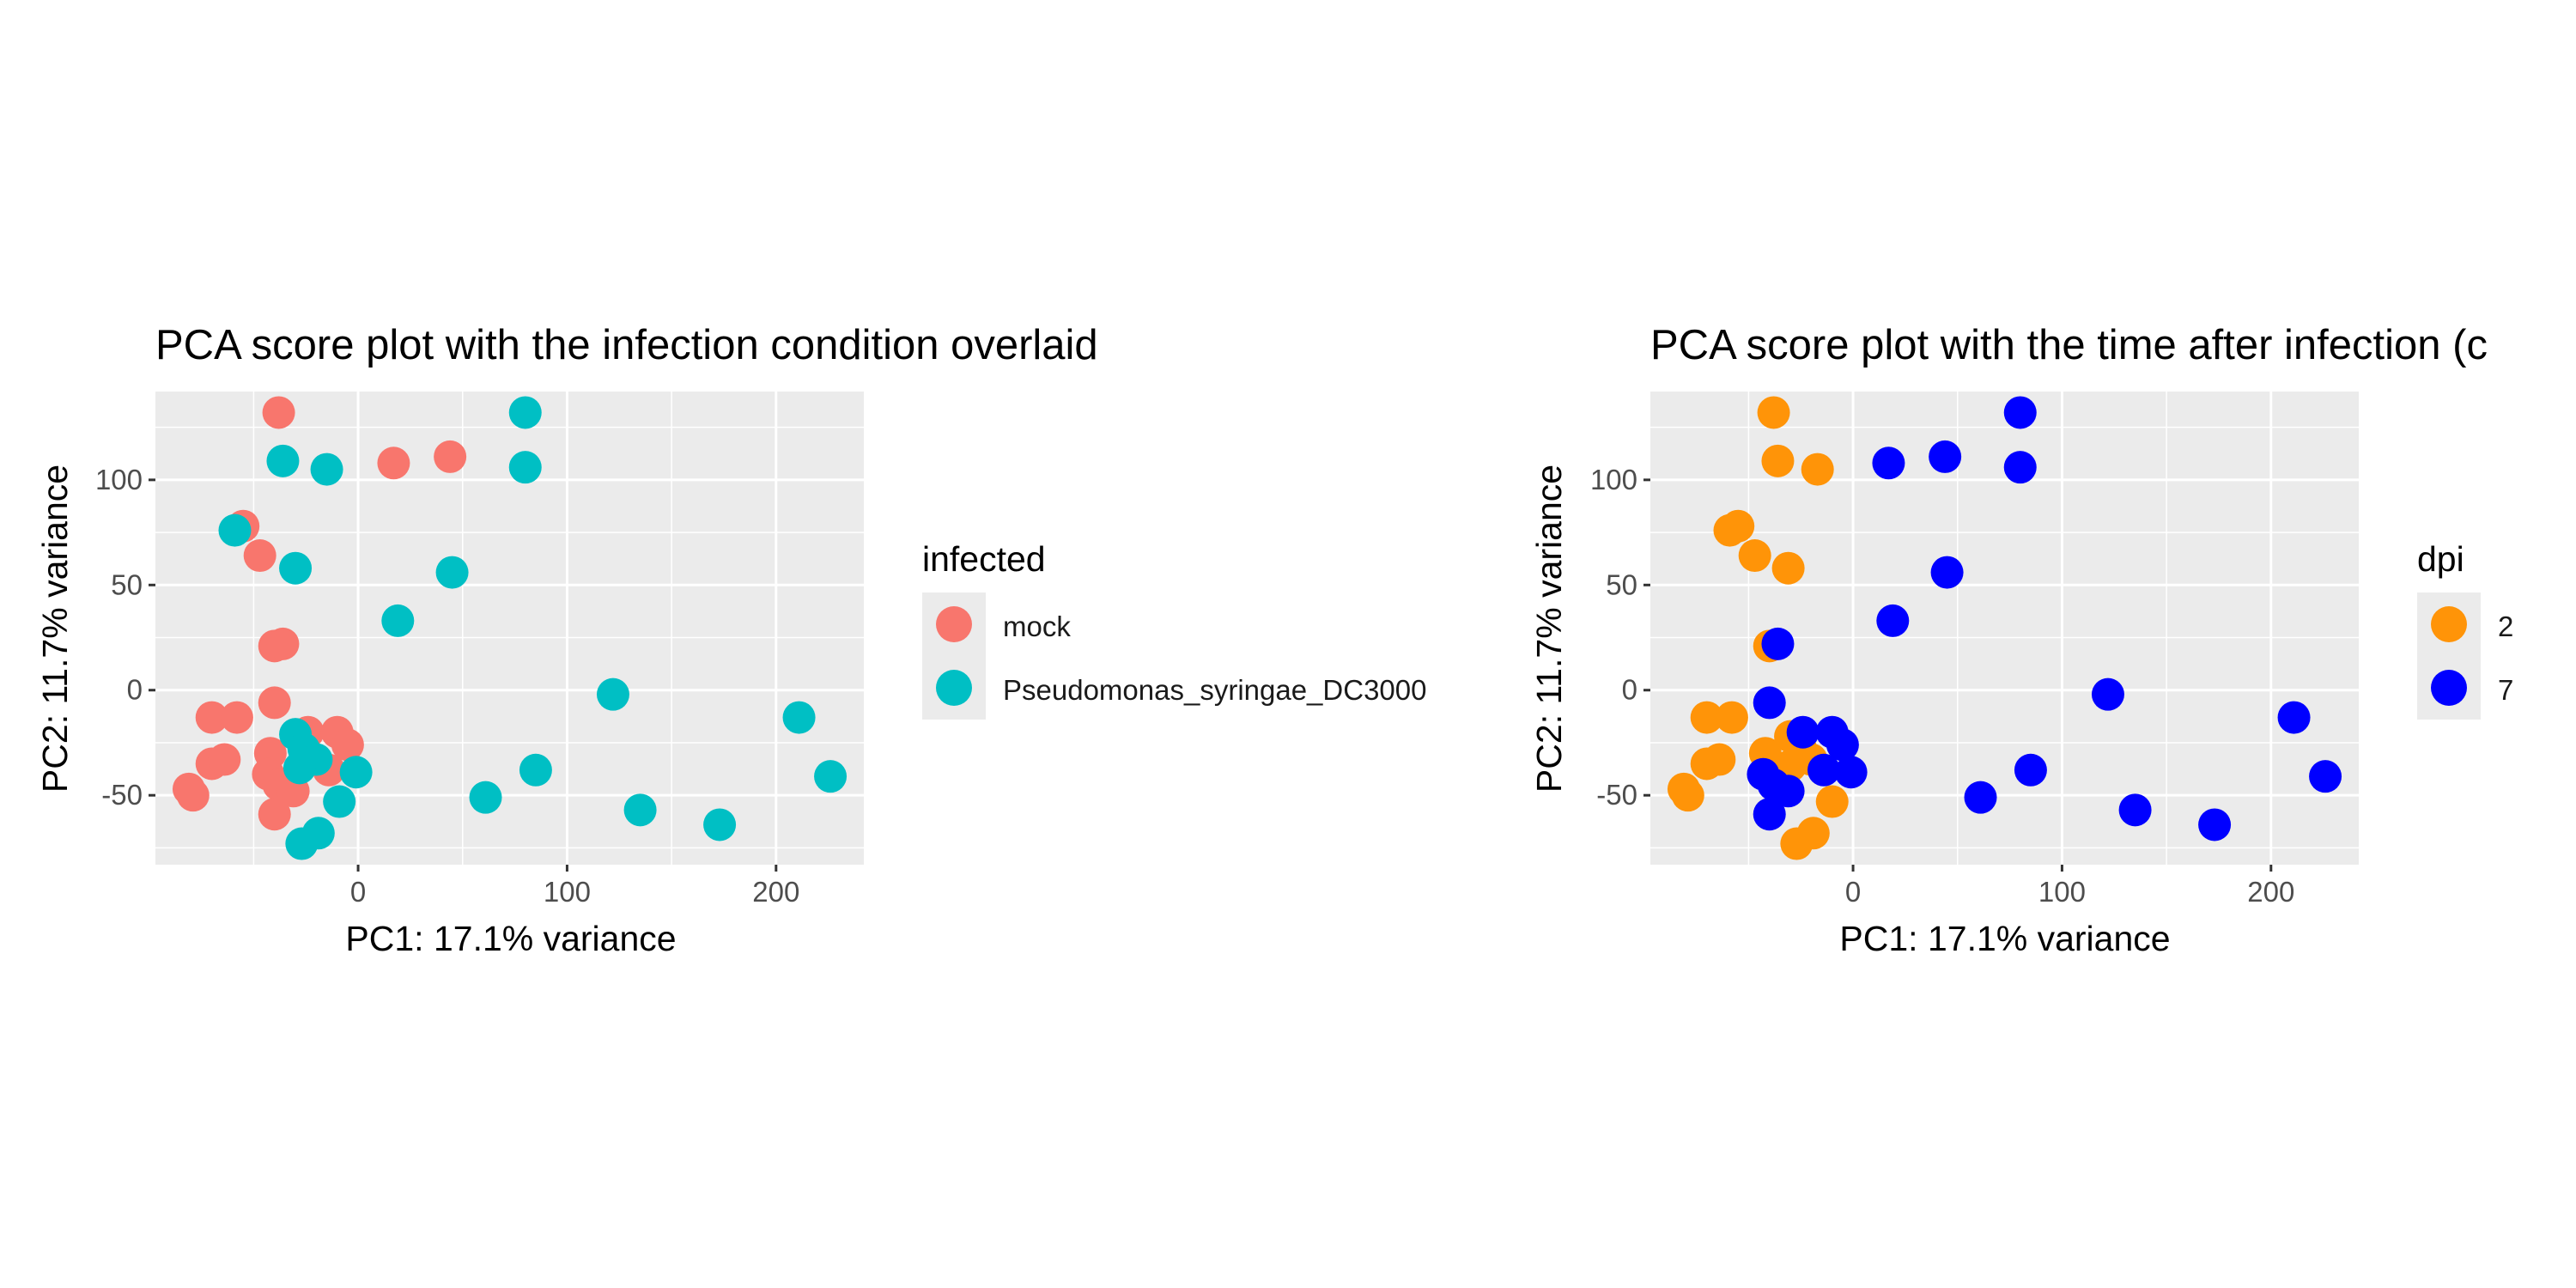 This screenshot has height=1288, width=2576. I want to click on panel-dpi-x-axis-label: PC1: 17.1% variance, so click(2004, 939).